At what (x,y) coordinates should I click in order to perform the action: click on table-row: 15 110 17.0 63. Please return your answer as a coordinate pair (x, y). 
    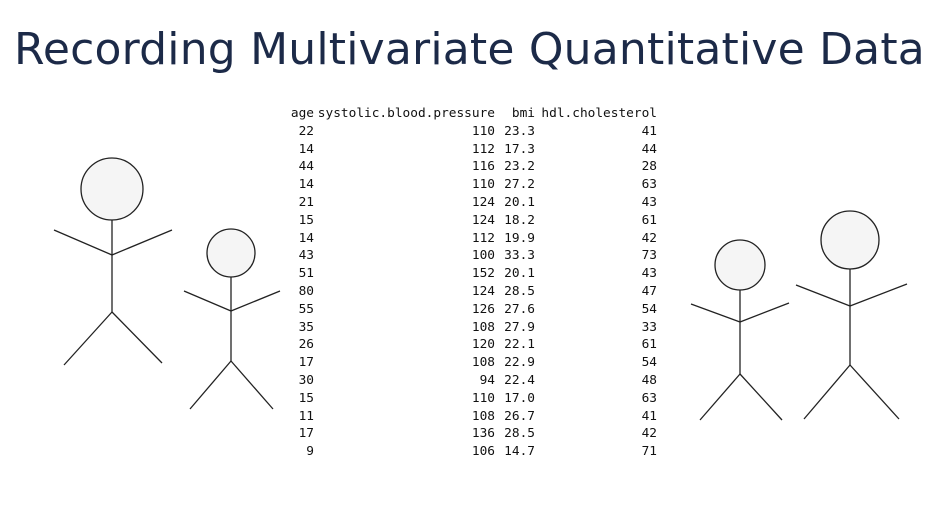
    Looking at the image, I should click on (470, 399).